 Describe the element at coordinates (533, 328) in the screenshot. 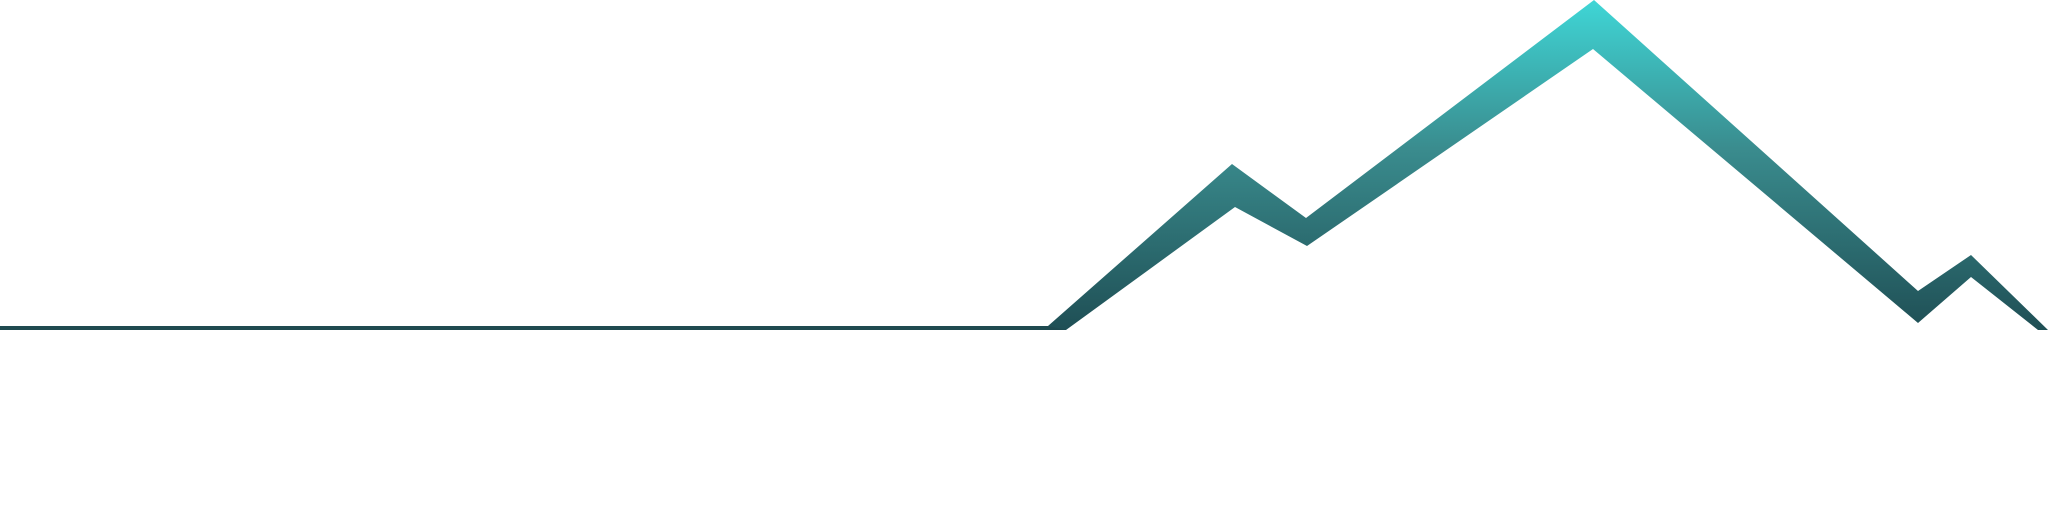

I see `horizon-line` at that location.